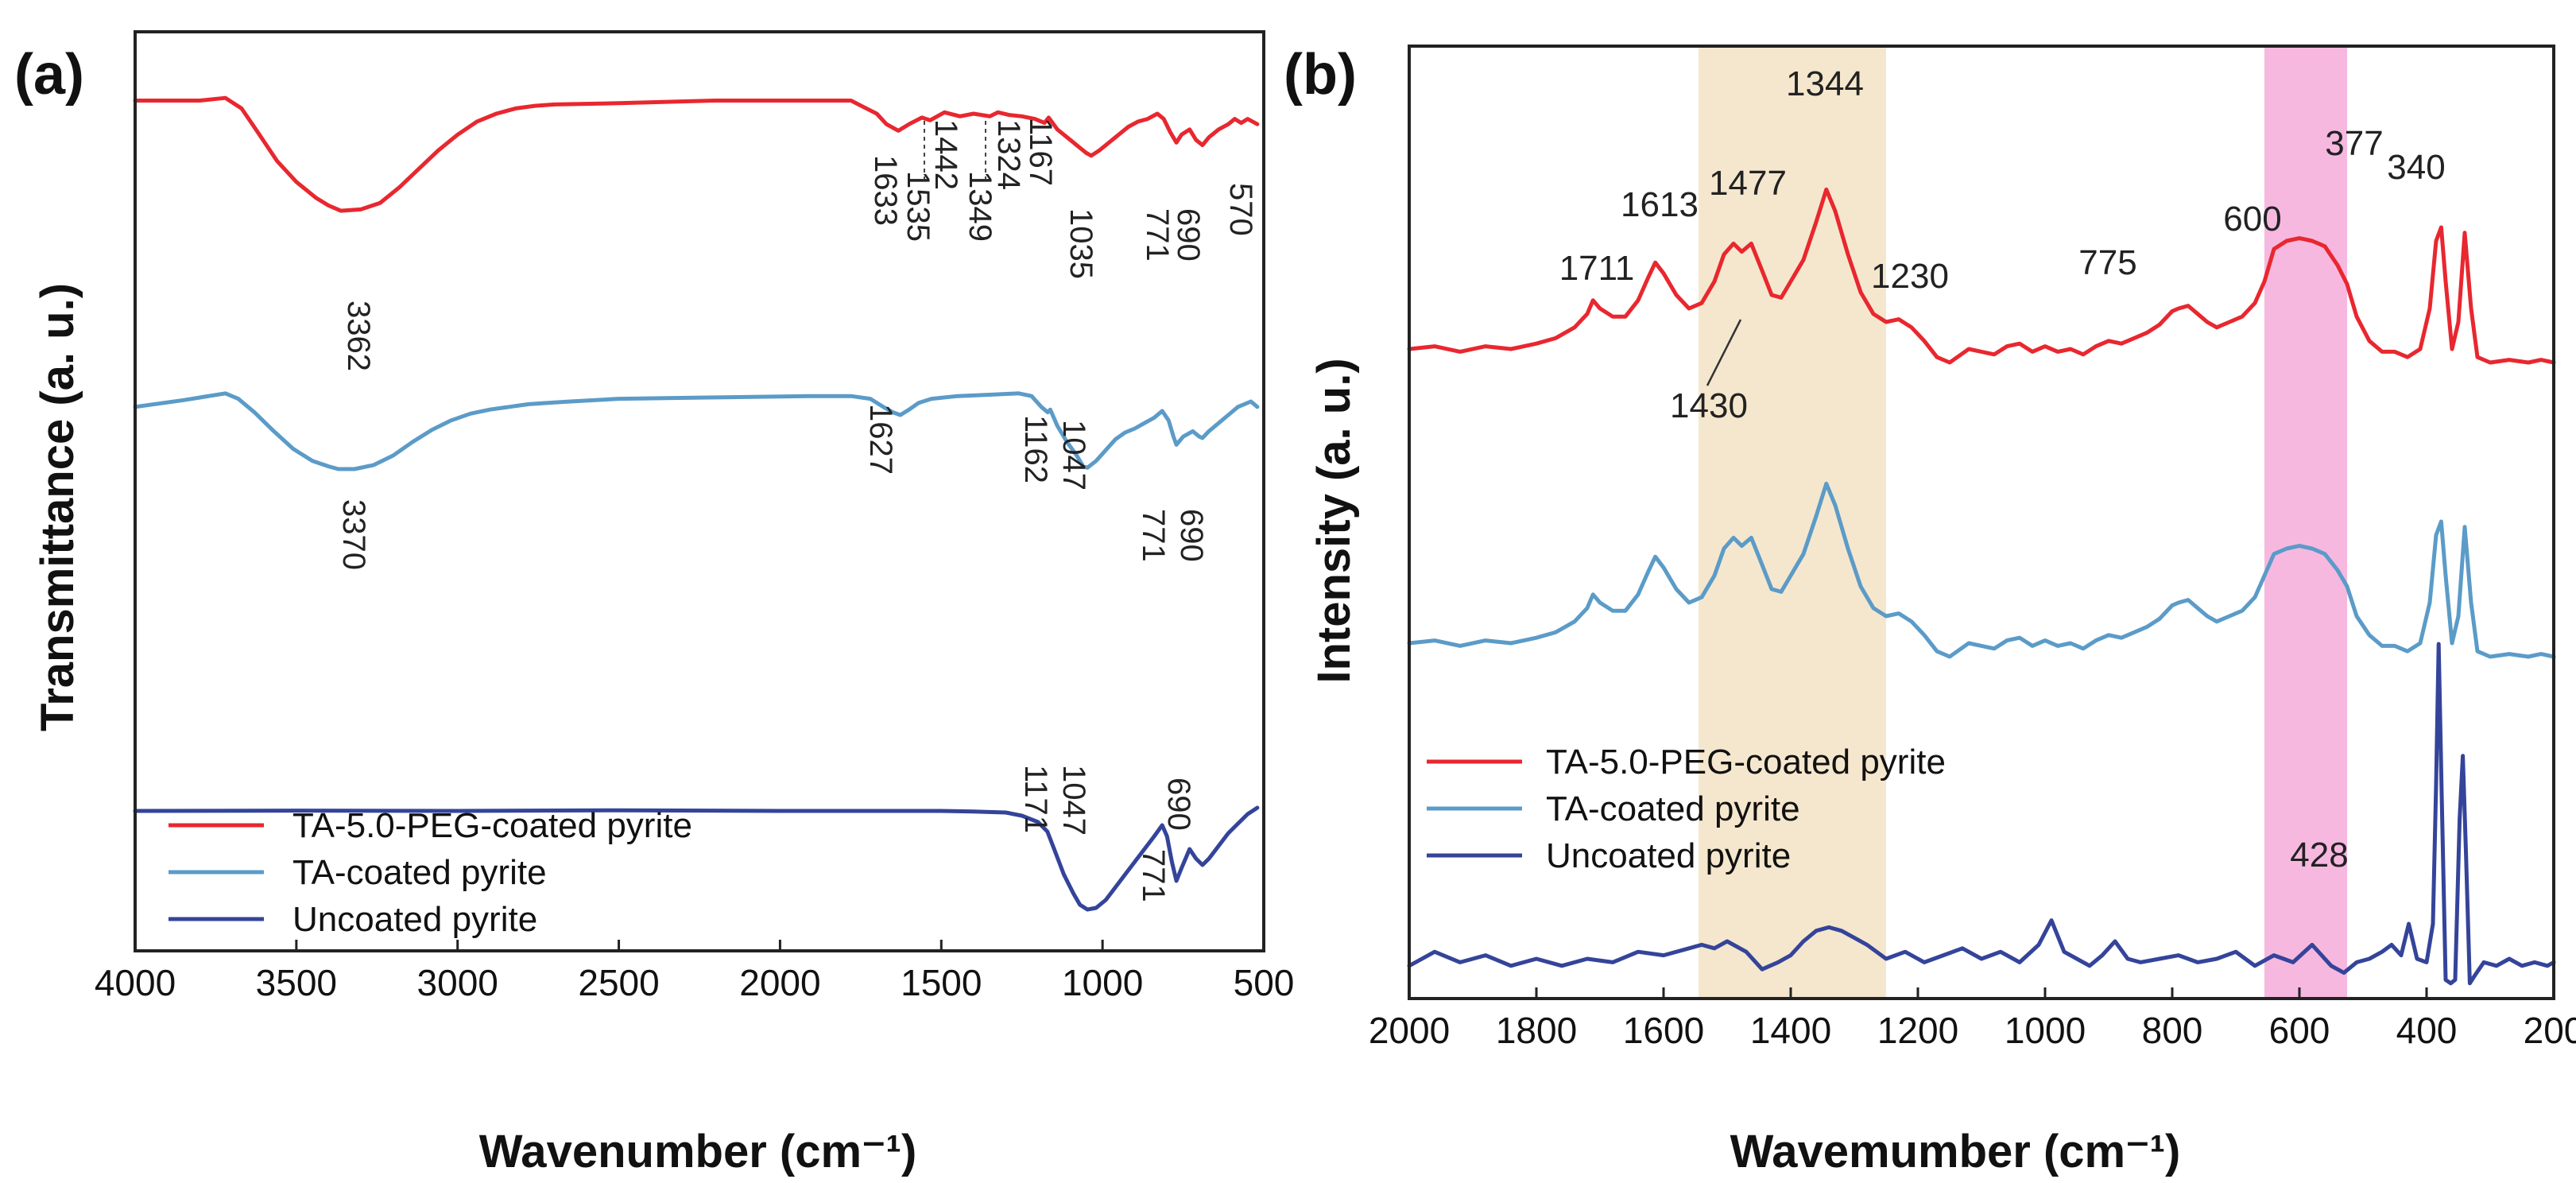 The width and height of the screenshot is (2576, 1183). Describe the element at coordinates (57, 507) in the screenshot. I see `panel-a-y-axis-title: Transmittance (a. u.)` at that location.